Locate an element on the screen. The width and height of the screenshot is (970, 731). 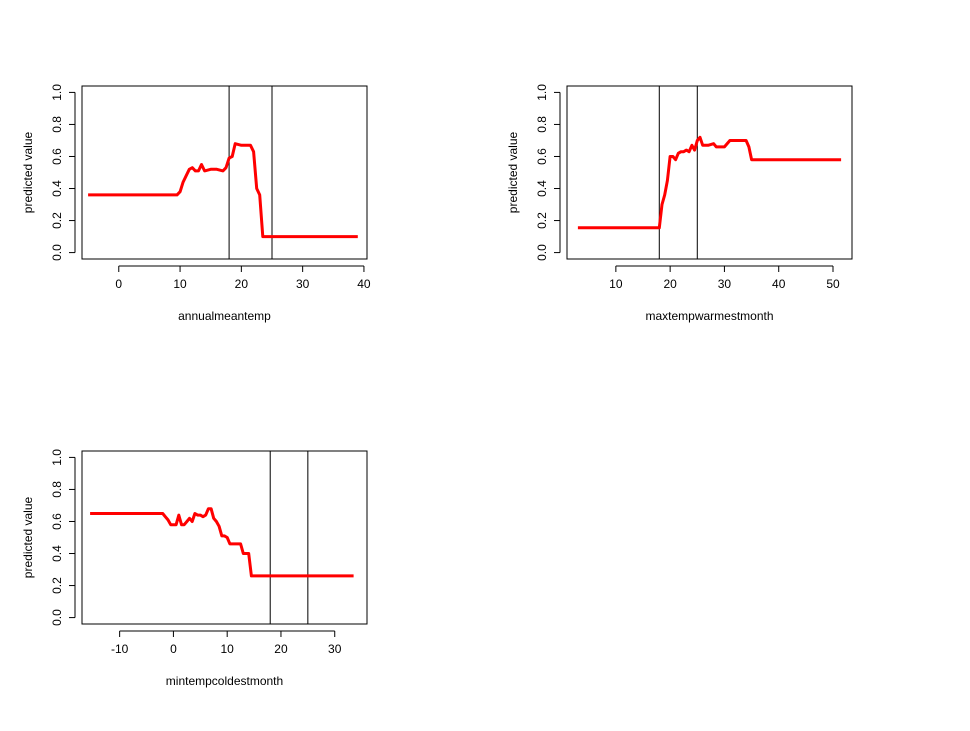
x-tick-label: -10 is located at coordinates (120, 649).